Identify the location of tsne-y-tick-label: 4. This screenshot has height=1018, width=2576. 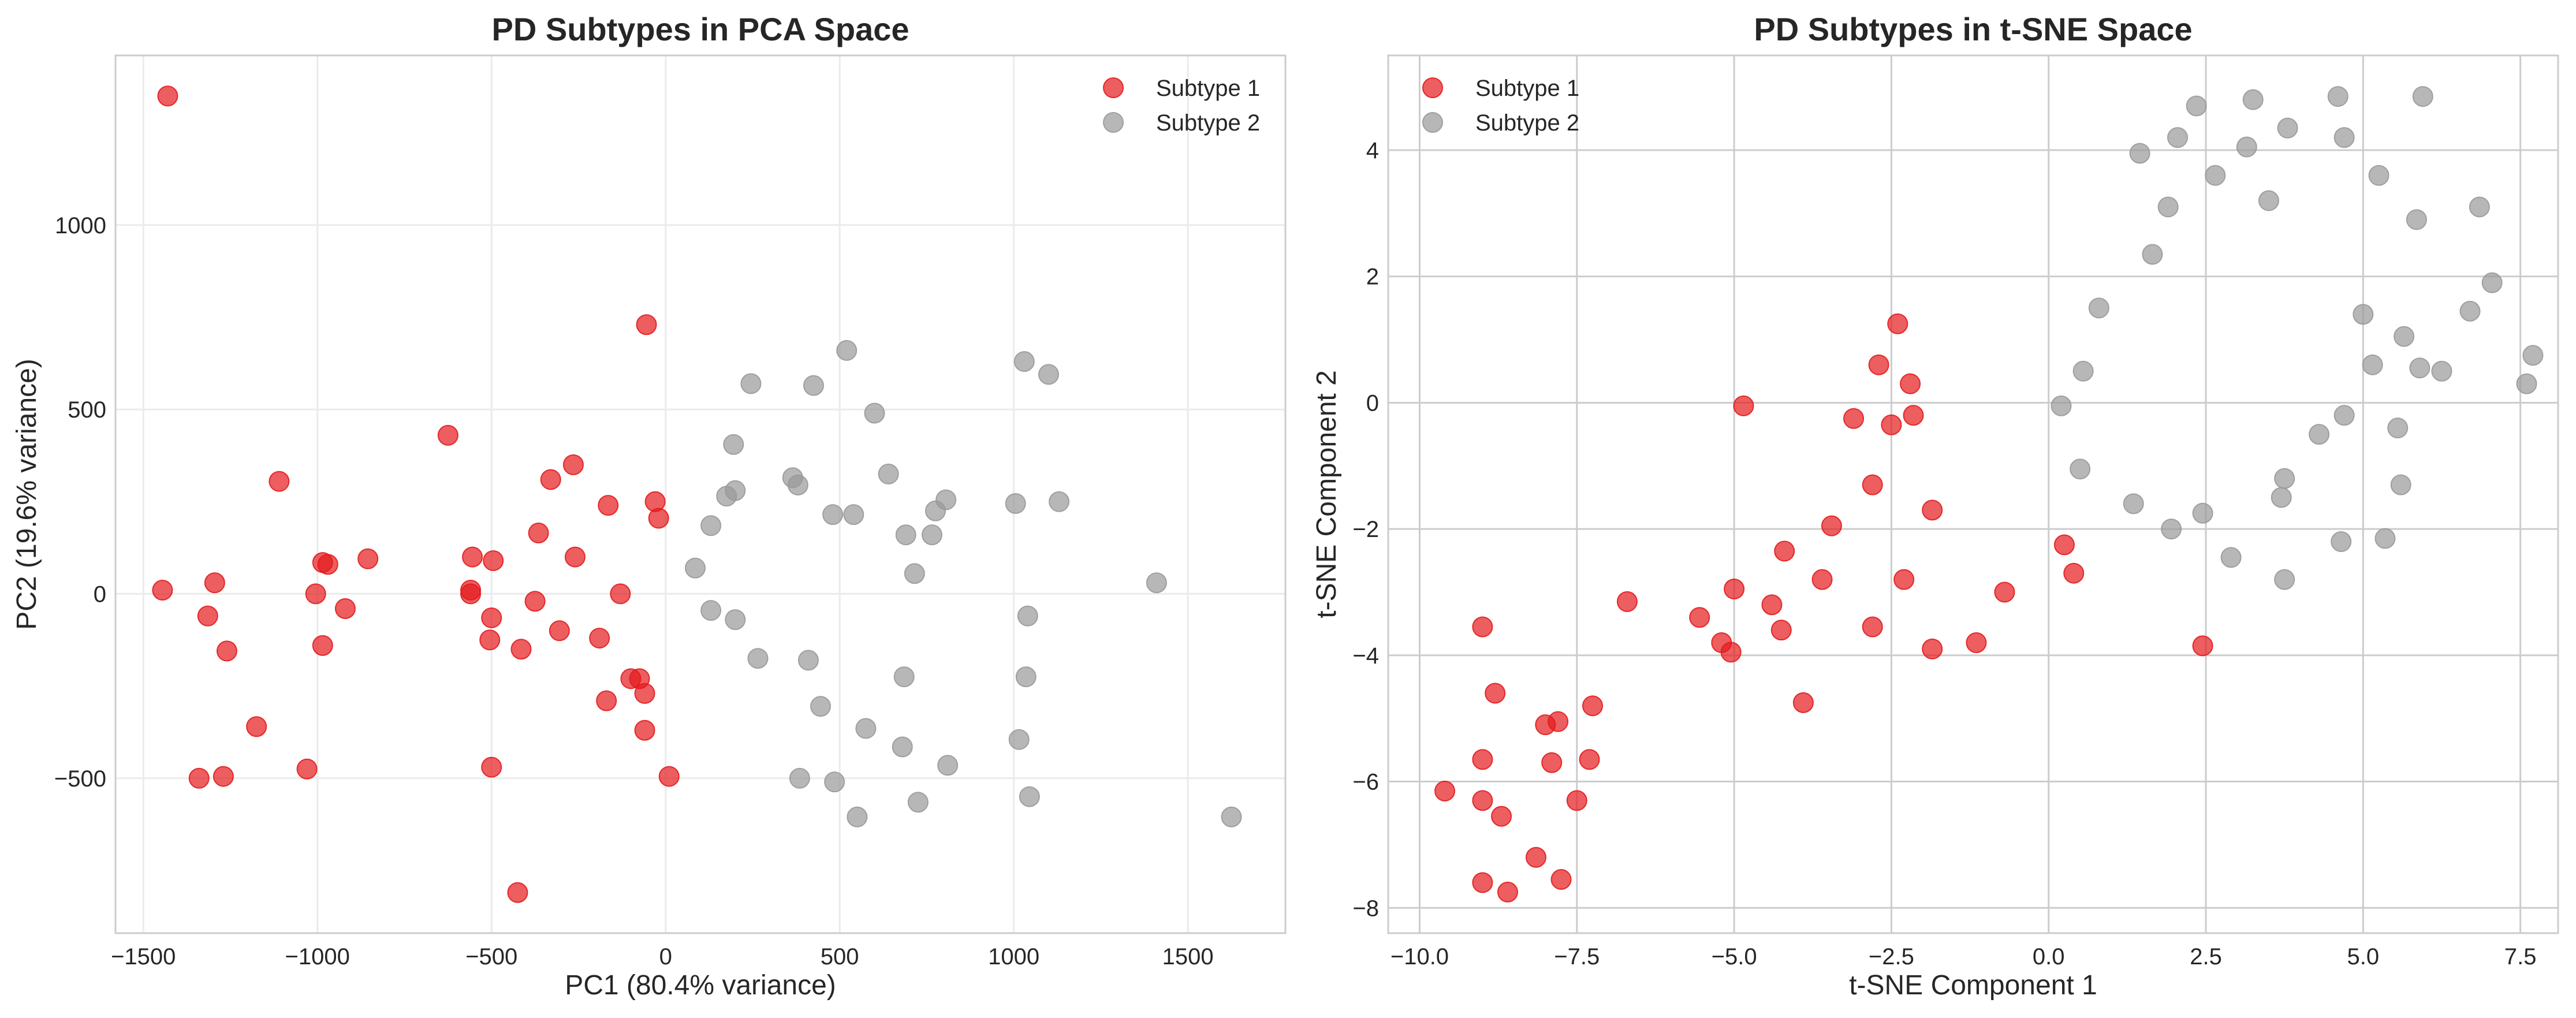
(1372, 150).